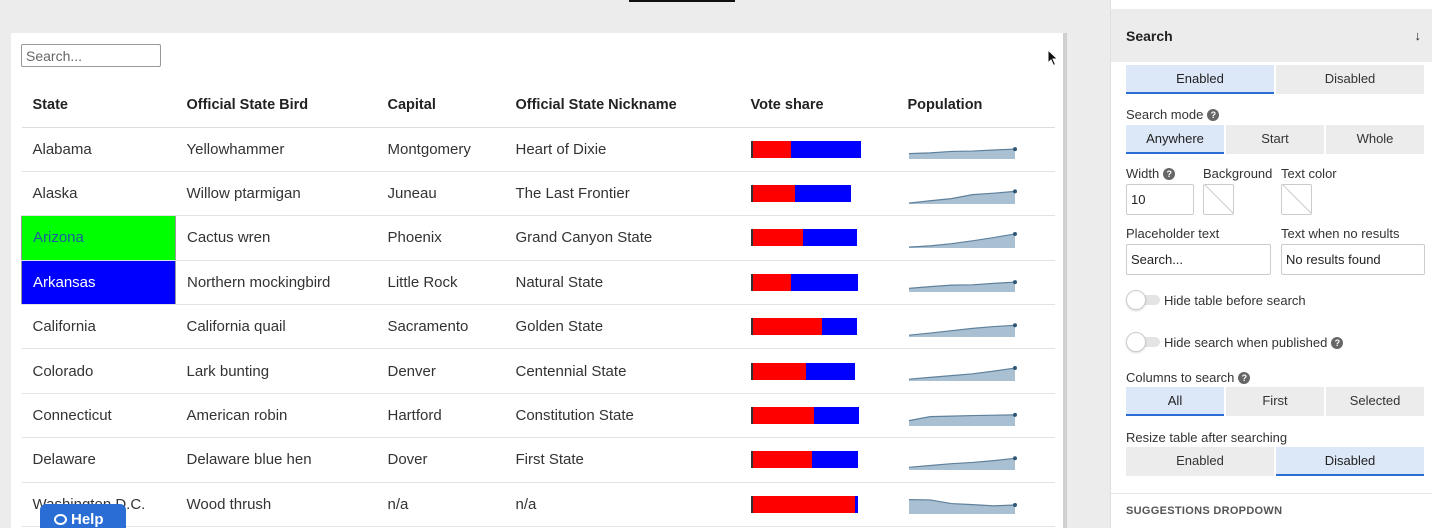 This screenshot has height=528, width=1432. I want to click on search-section-header: Search ↓, so click(1271, 35).